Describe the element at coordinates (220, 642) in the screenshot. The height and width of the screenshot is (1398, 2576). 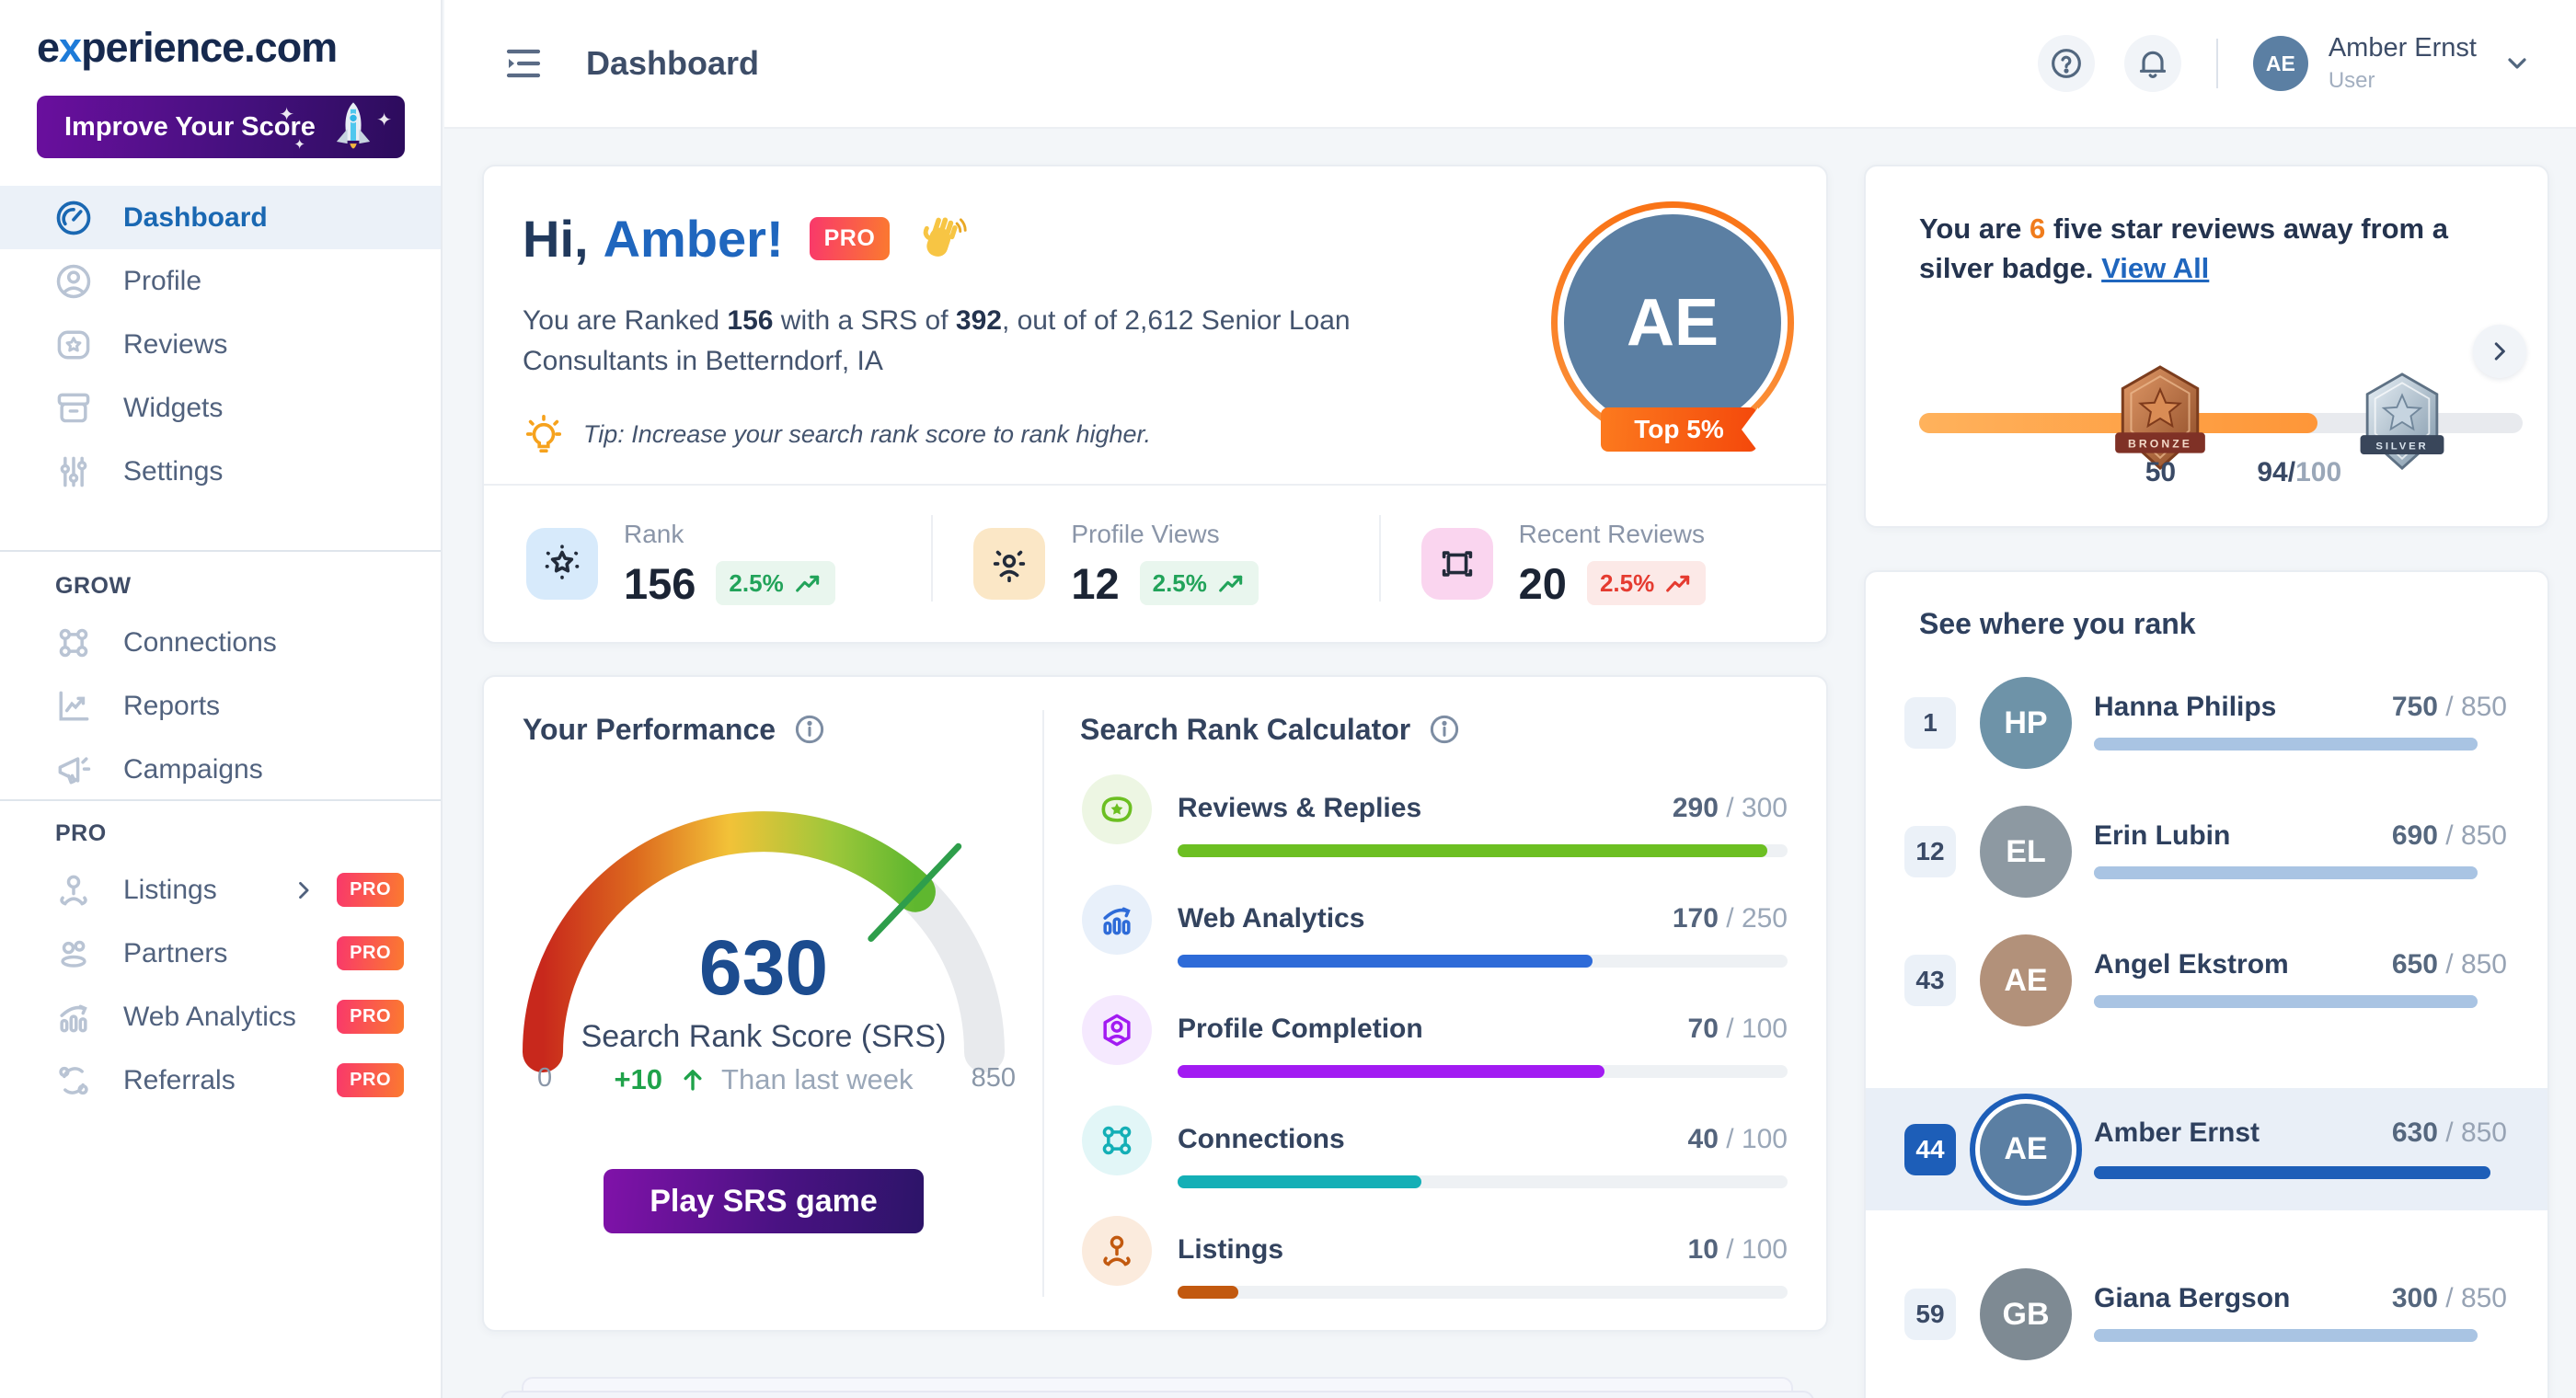
I see `sidebar-item-connections: Connections` at that location.